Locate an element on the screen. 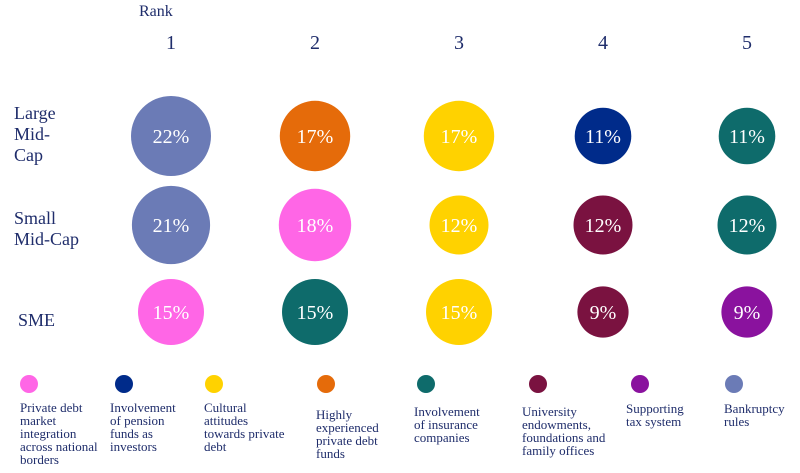  row-label: Large Mid-Cap is located at coordinates (35, 134).